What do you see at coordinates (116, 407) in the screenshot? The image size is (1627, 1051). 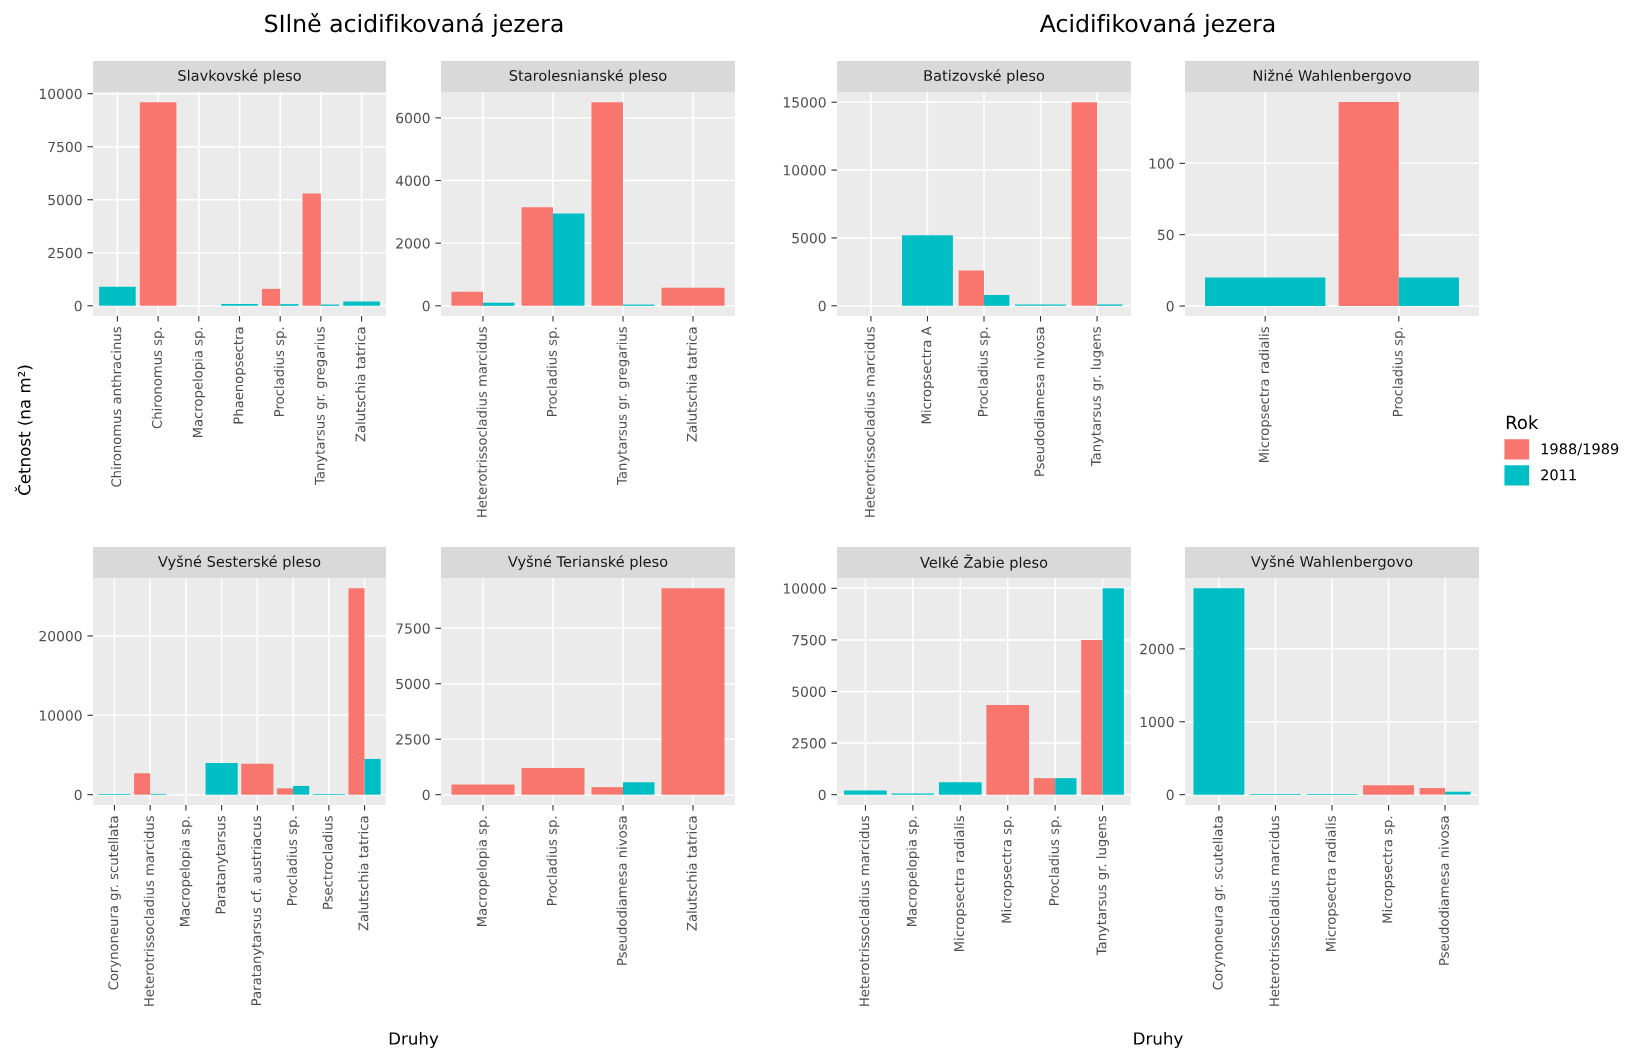 I see `x-tick-label: Chironomus anthracinus` at bounding box center [116, 407].